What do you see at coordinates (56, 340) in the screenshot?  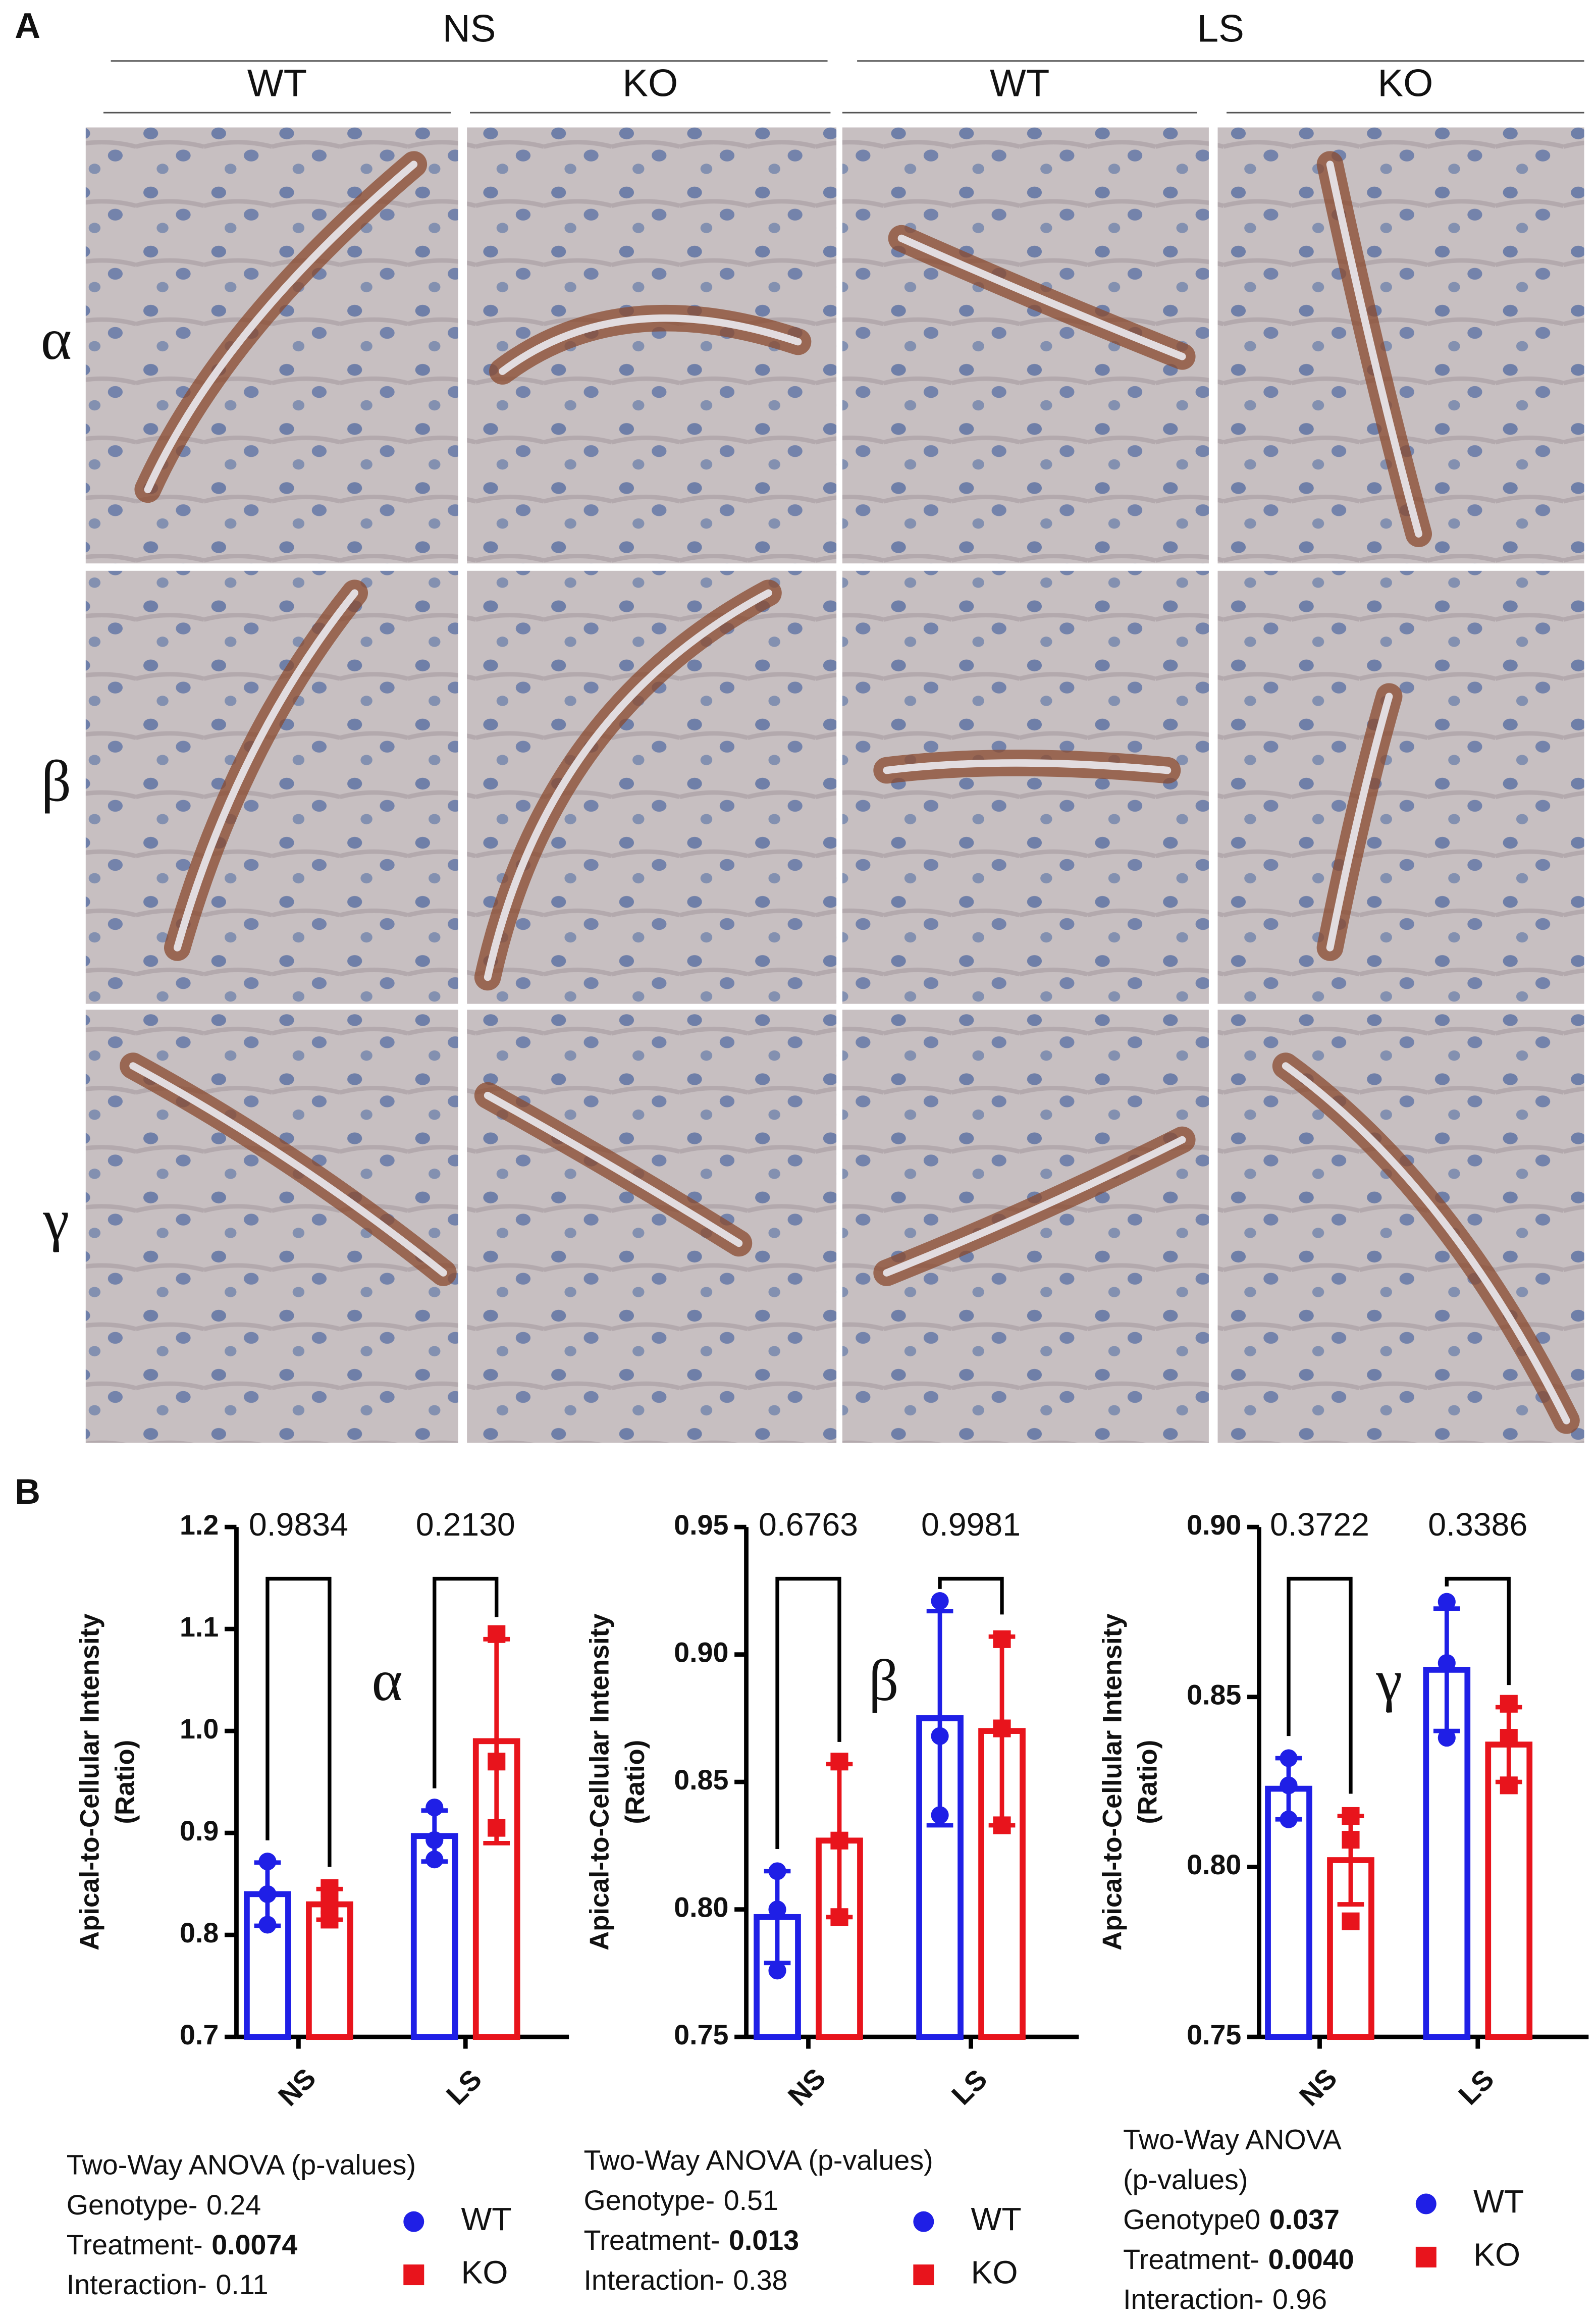 I see `row-label: α` at bounding box center [56, 340].